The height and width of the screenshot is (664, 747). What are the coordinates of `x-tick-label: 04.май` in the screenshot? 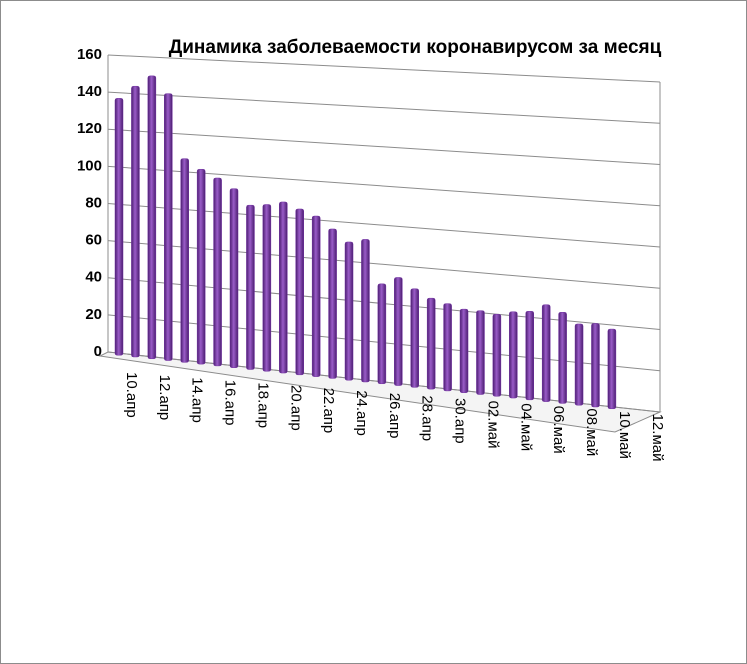 It's located at (525, 427).